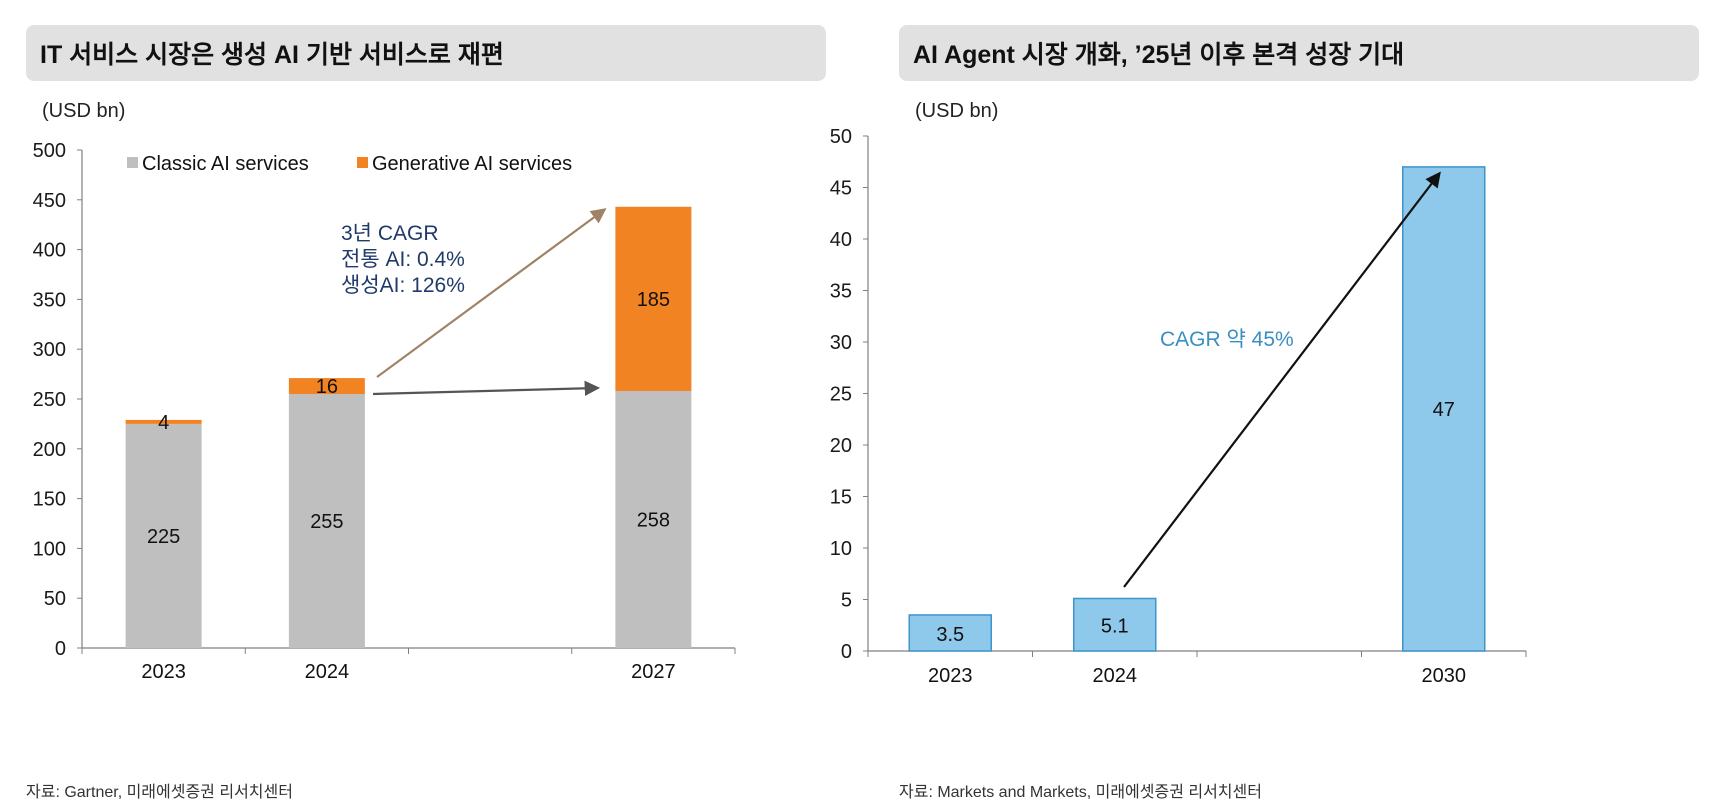  I want to click on right-chart-title: AI Agent 시장 개화, ’25년 이후 본격 성장 기대, so click(1299, 53).